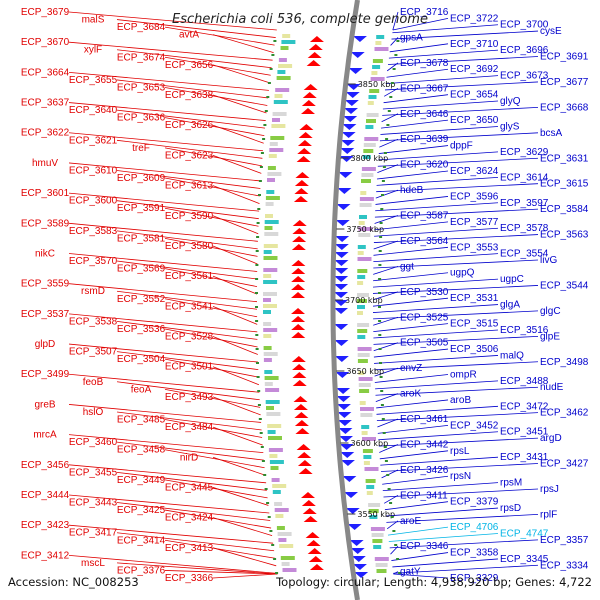 The height and width of the screenshot is (600, 600). Describe the element at coordinates (548, 514) in the screenshot. I see `gene-label: rplF` at that location.